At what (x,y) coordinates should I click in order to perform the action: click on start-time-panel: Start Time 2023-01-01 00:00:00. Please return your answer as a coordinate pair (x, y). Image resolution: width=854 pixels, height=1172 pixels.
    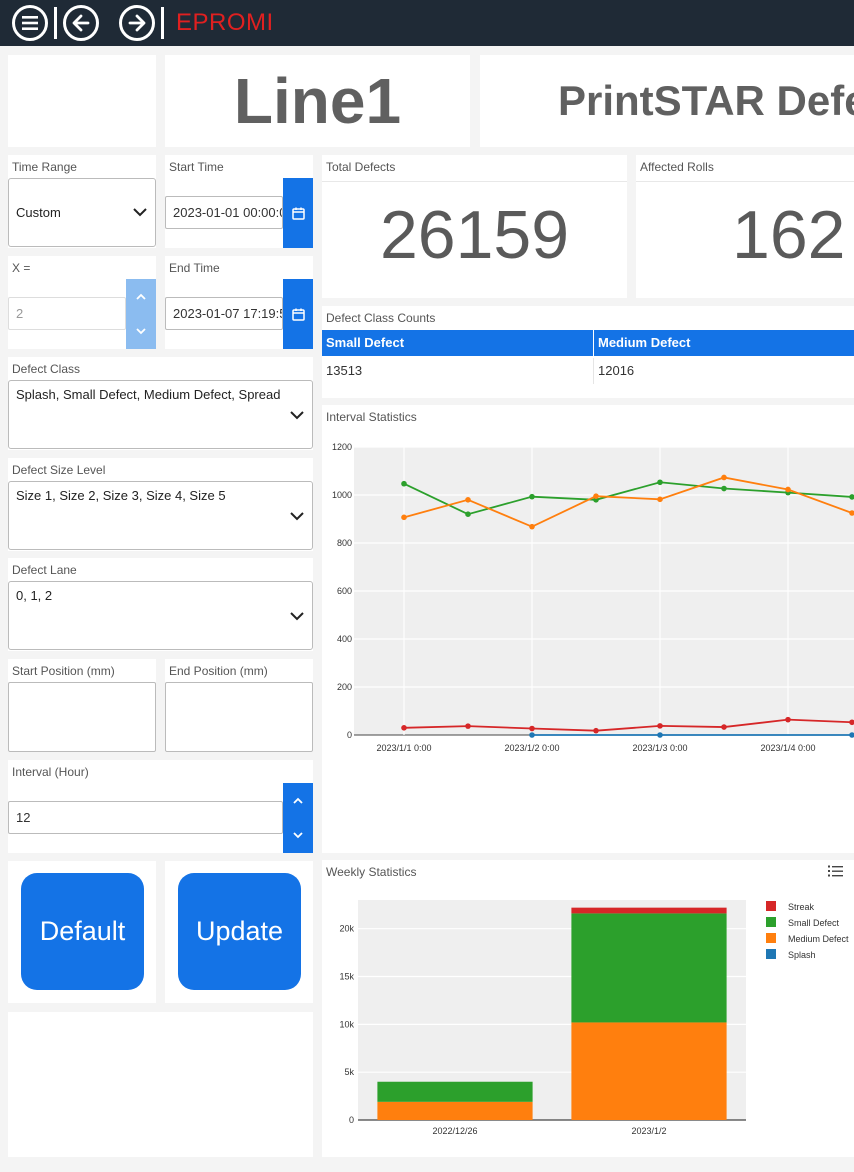
    Looking at the image, I should click on (239, 201).